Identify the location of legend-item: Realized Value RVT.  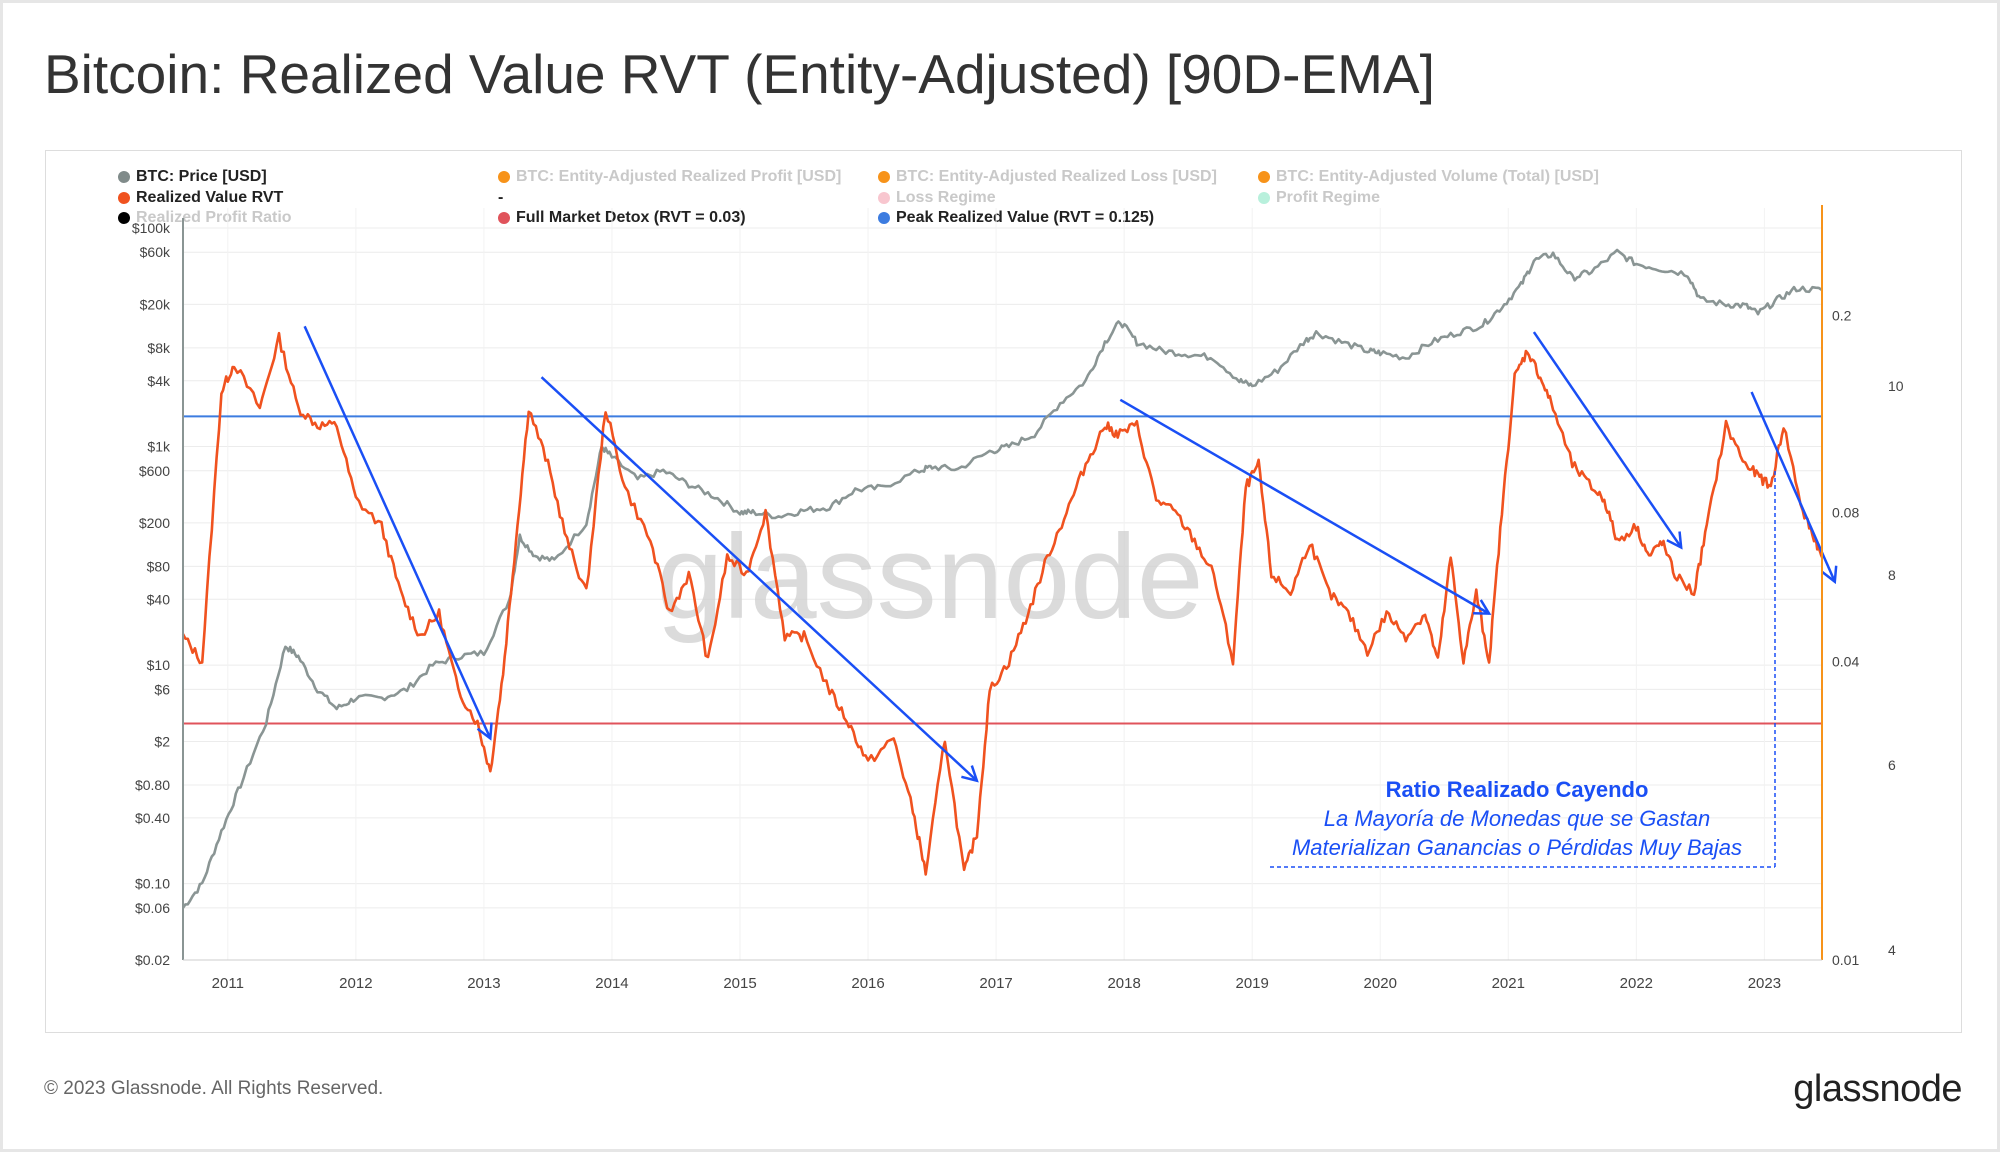
(200, 198).